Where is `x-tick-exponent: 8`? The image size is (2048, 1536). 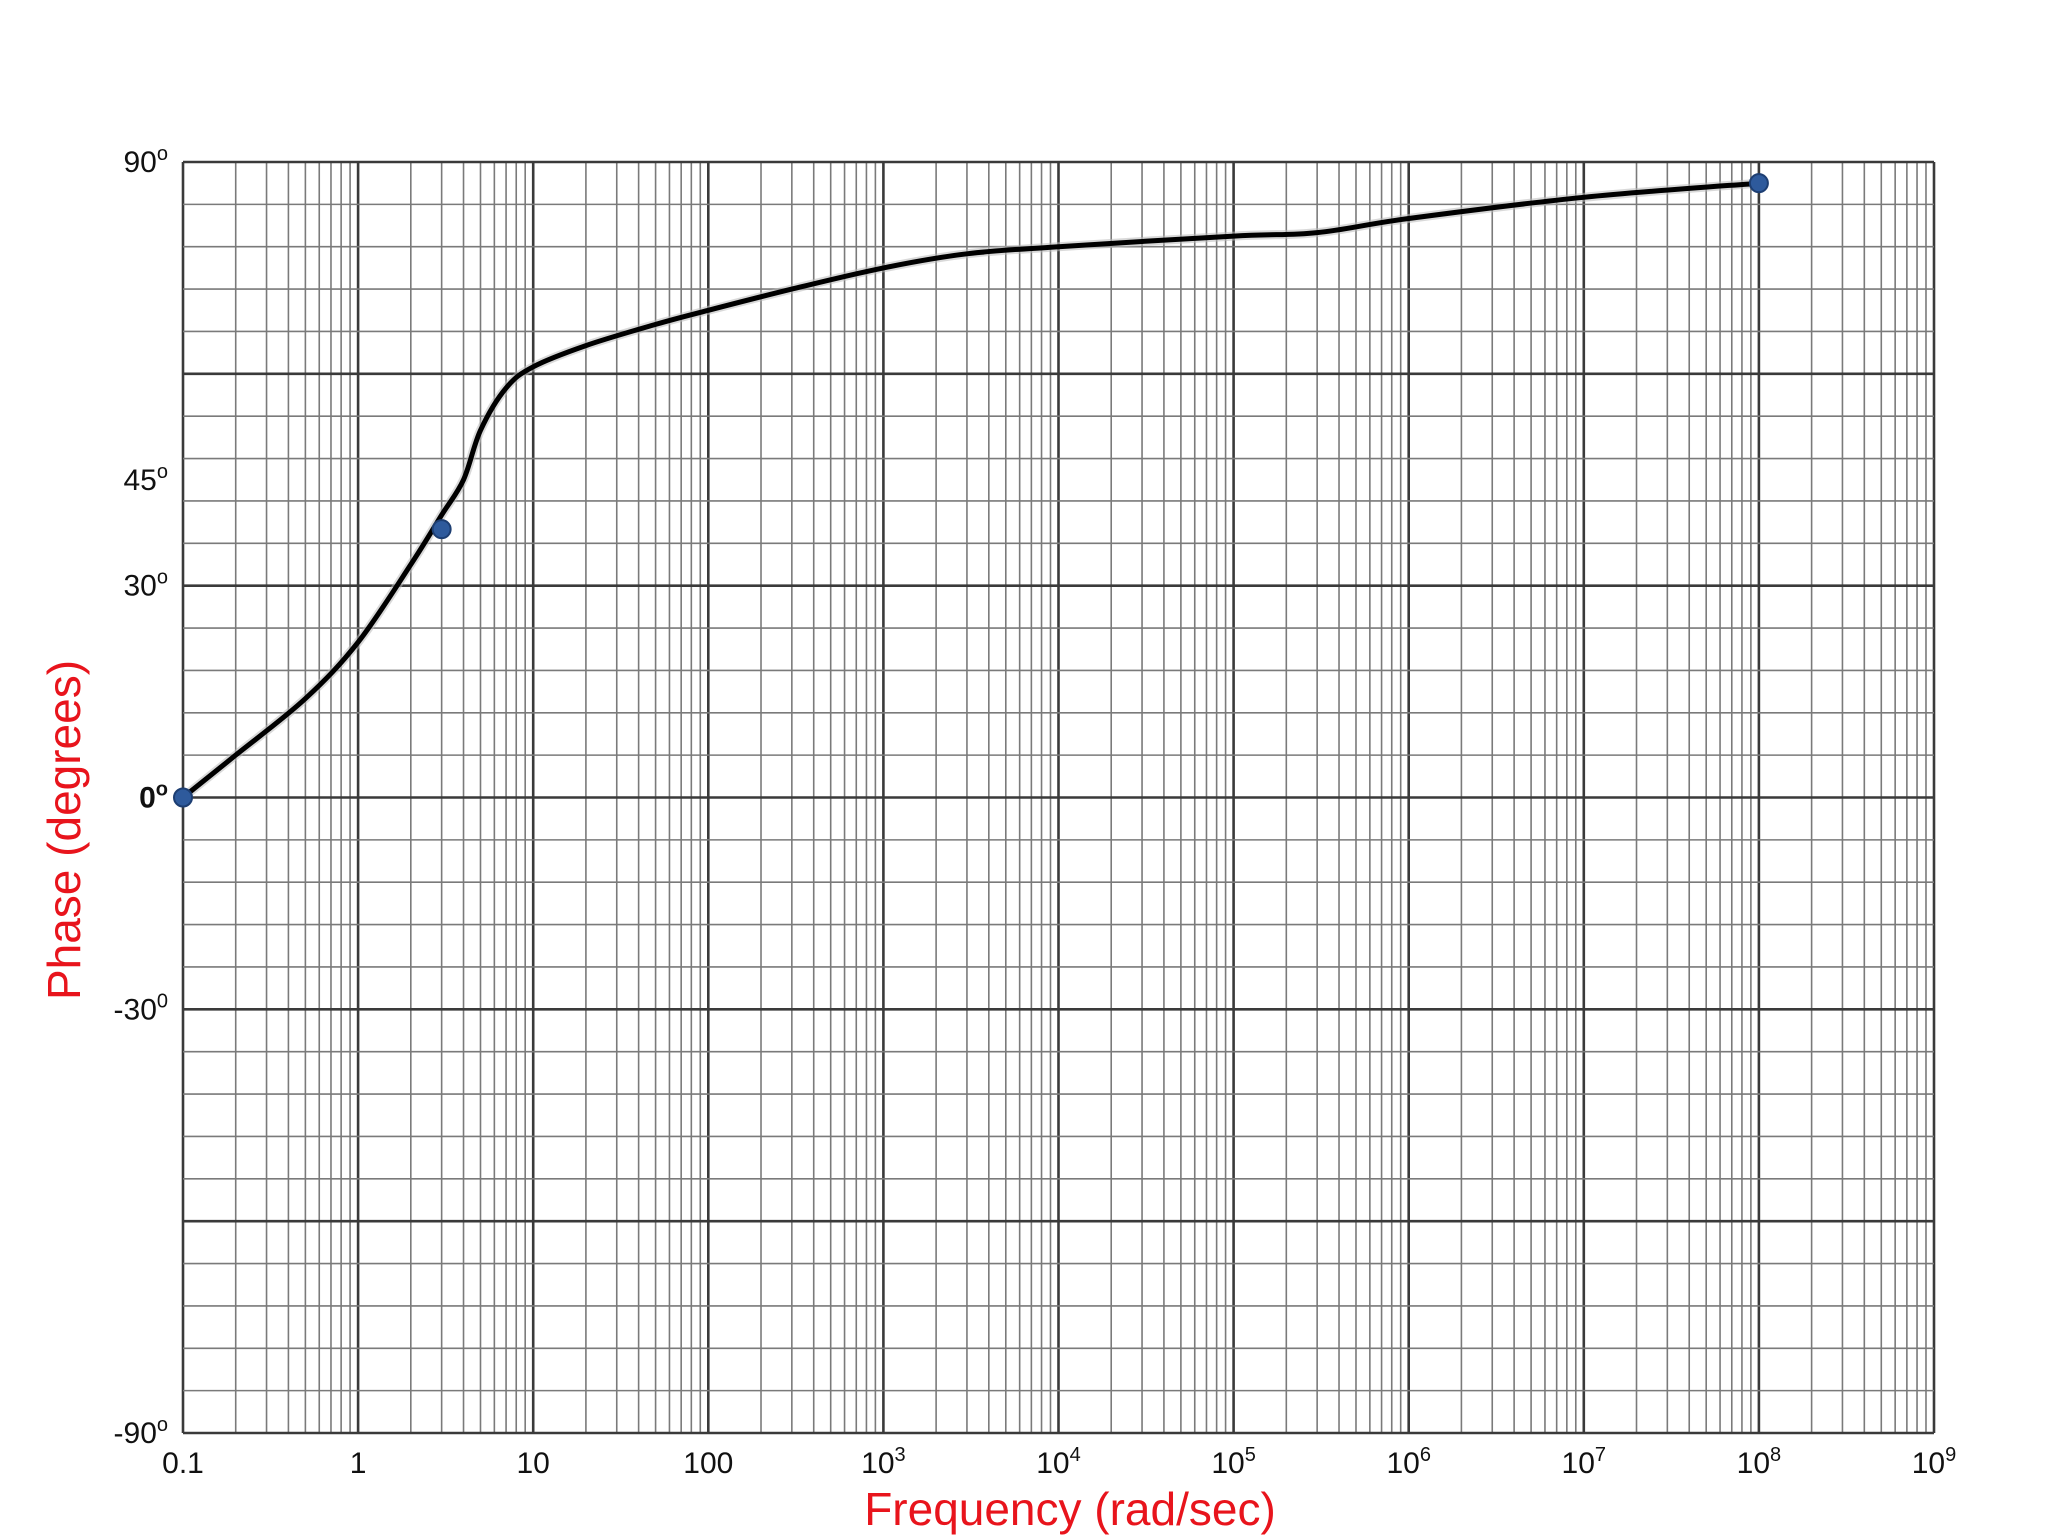
x-tick-exponent: 8 is located at coordinates (1775, 1455).